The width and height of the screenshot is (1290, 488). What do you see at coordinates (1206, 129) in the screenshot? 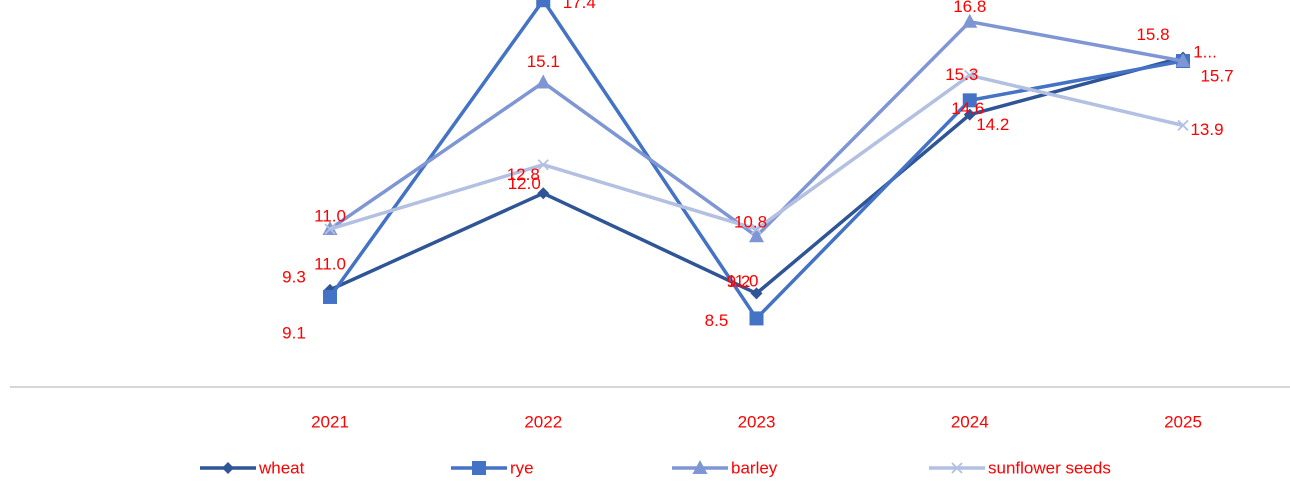
I see `data-label: 13.9` at bounding box center [1206, 129].